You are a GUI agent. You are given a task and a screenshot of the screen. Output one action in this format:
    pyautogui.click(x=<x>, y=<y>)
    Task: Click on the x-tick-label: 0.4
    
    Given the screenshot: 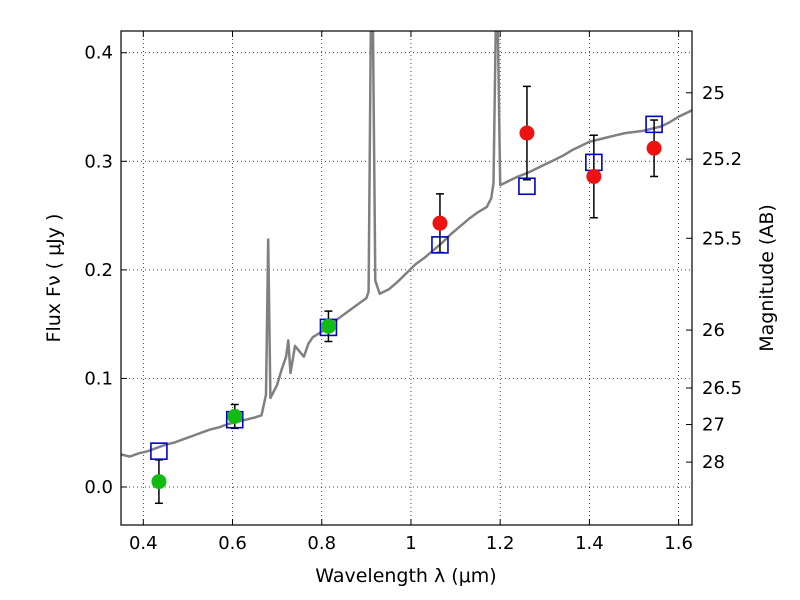 What is the action you would take?
    pyautogui.click(x=143, y=543)
    